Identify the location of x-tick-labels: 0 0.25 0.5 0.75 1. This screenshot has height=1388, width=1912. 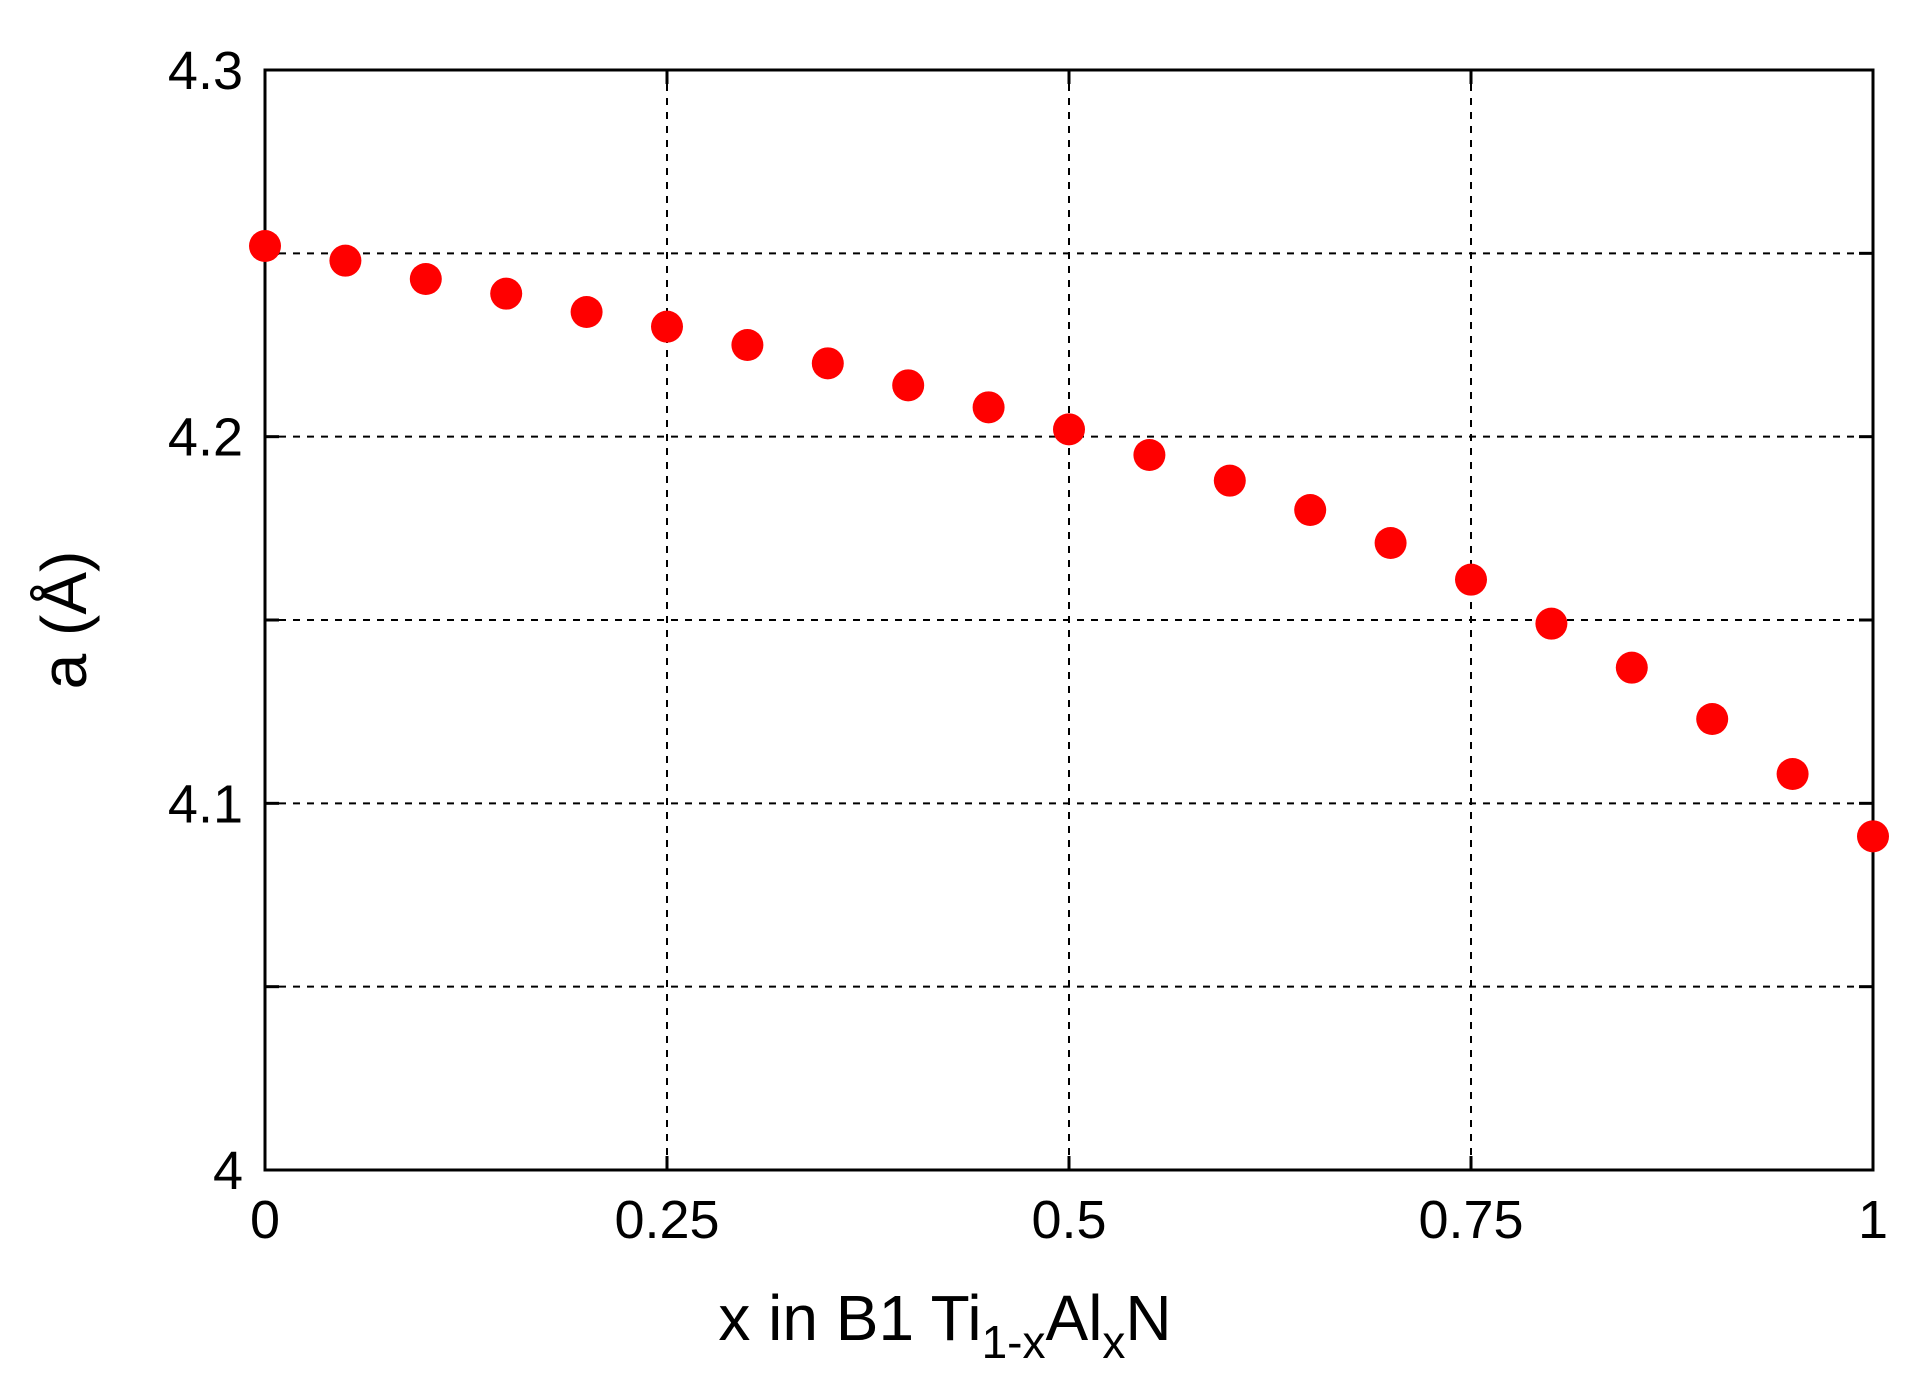
(1069, 1220).